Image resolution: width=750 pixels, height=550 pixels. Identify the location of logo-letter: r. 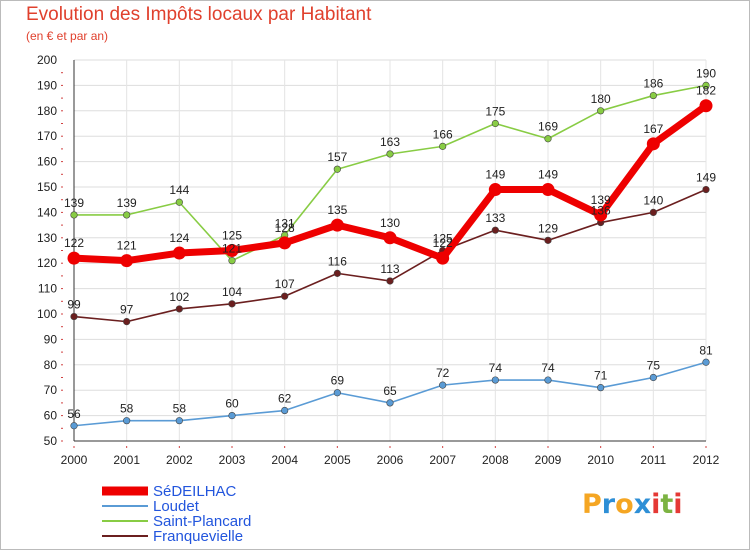
(608, 504).